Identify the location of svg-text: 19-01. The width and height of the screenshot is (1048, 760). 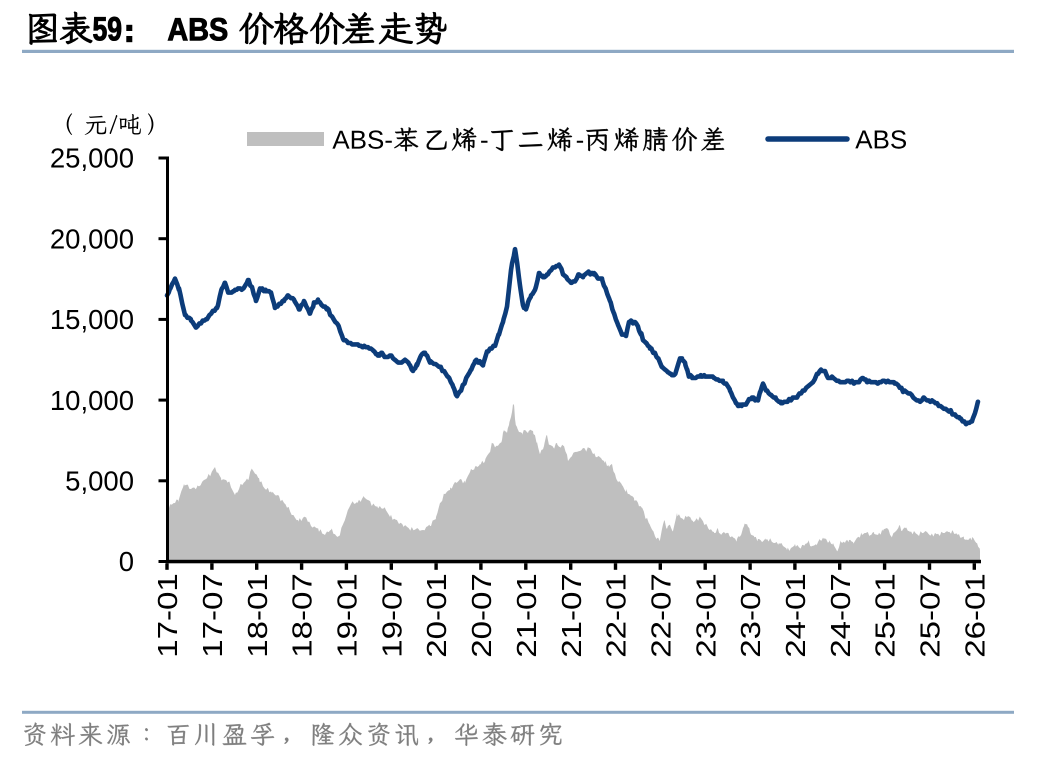
(347, 615).